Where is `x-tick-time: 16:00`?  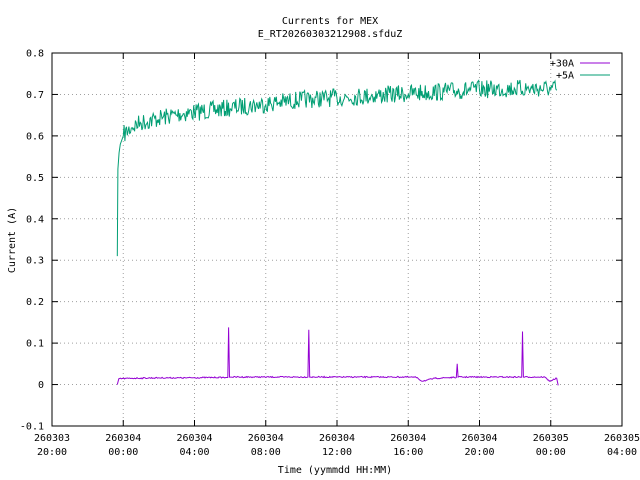 x-tick-time: 16:00 is located at coordinates (408, 452).